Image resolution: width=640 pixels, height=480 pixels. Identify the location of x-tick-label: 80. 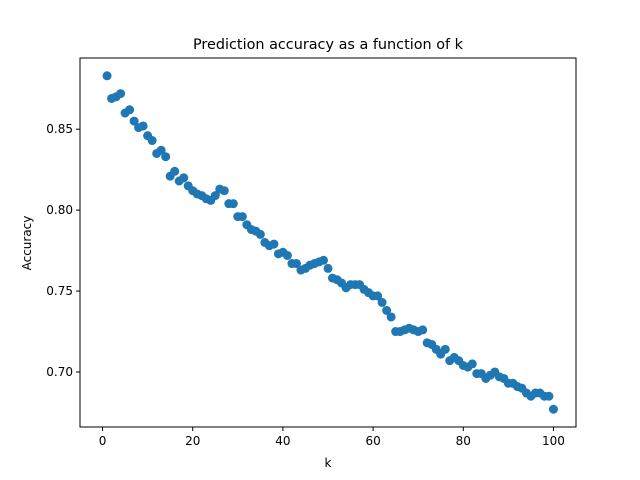
(463, 441).